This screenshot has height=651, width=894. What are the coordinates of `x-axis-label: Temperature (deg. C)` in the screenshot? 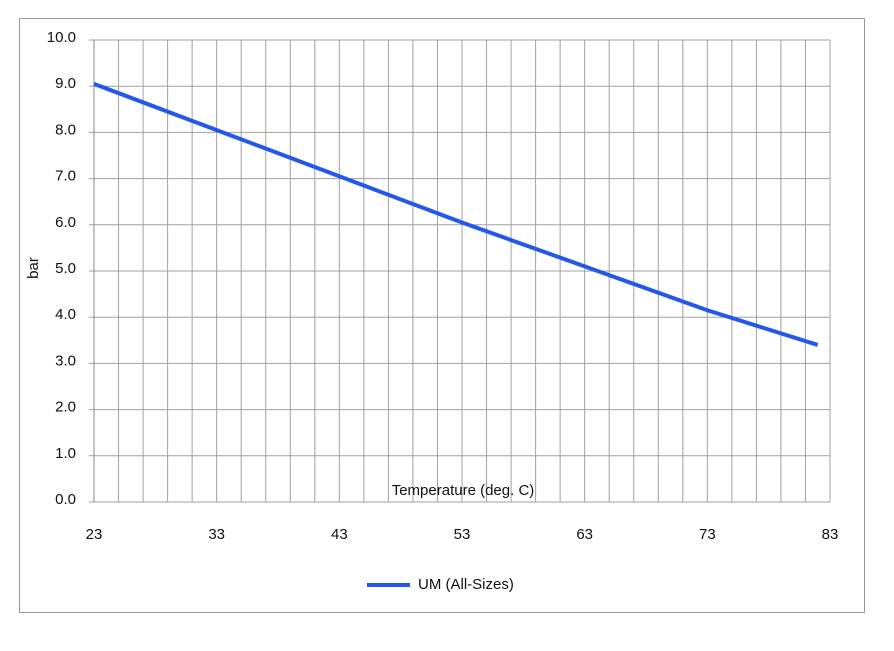 It's located at (463, 490).